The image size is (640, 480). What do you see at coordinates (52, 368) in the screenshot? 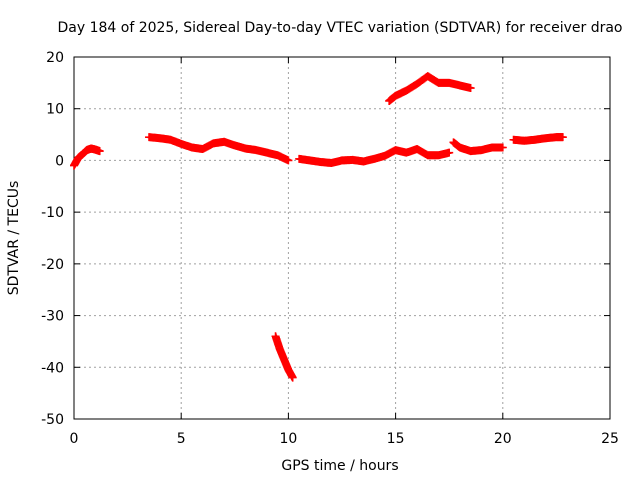
I see `y-tick-label: -40` at bounding box center [52, 368].